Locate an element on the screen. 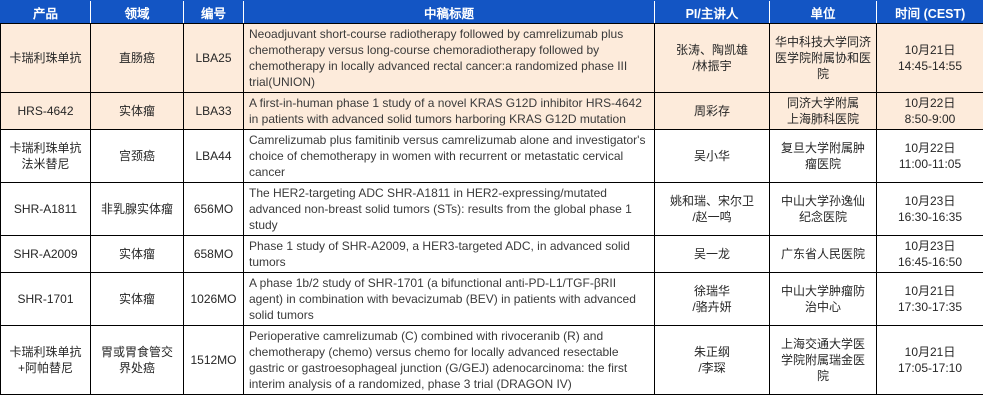 This screenshot has width=983, height=415. cell-pi: 徐瑞华 /骆卉妍 is located at coordinates (712, 299).